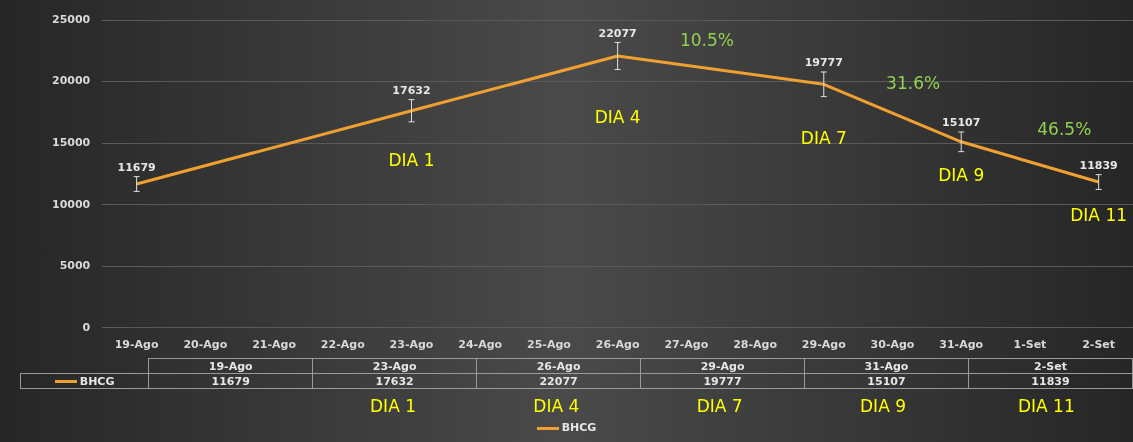  I want to click on data-label: 11839, so click(1098, 166).